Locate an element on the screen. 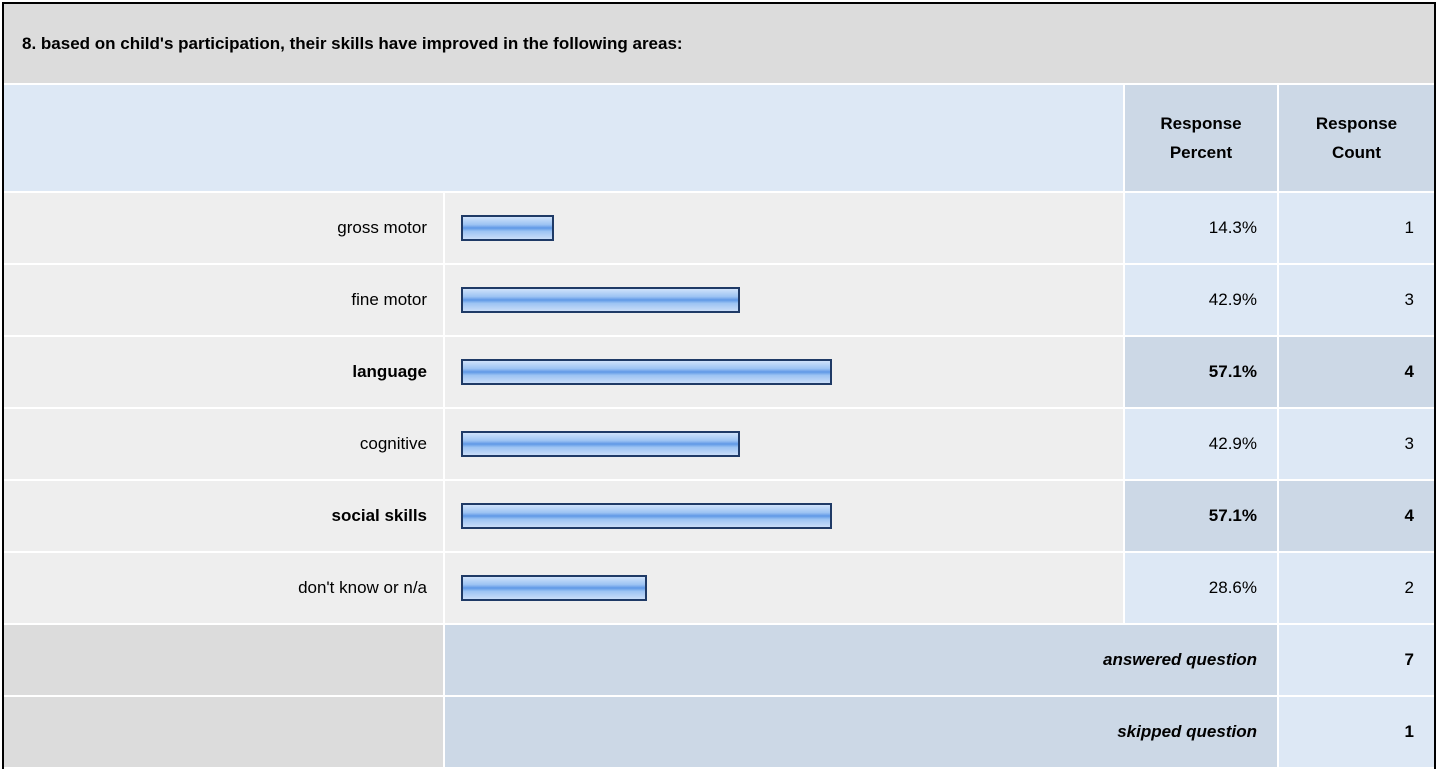  response-percent: 14.3% is located at coordinates (1201, 228).